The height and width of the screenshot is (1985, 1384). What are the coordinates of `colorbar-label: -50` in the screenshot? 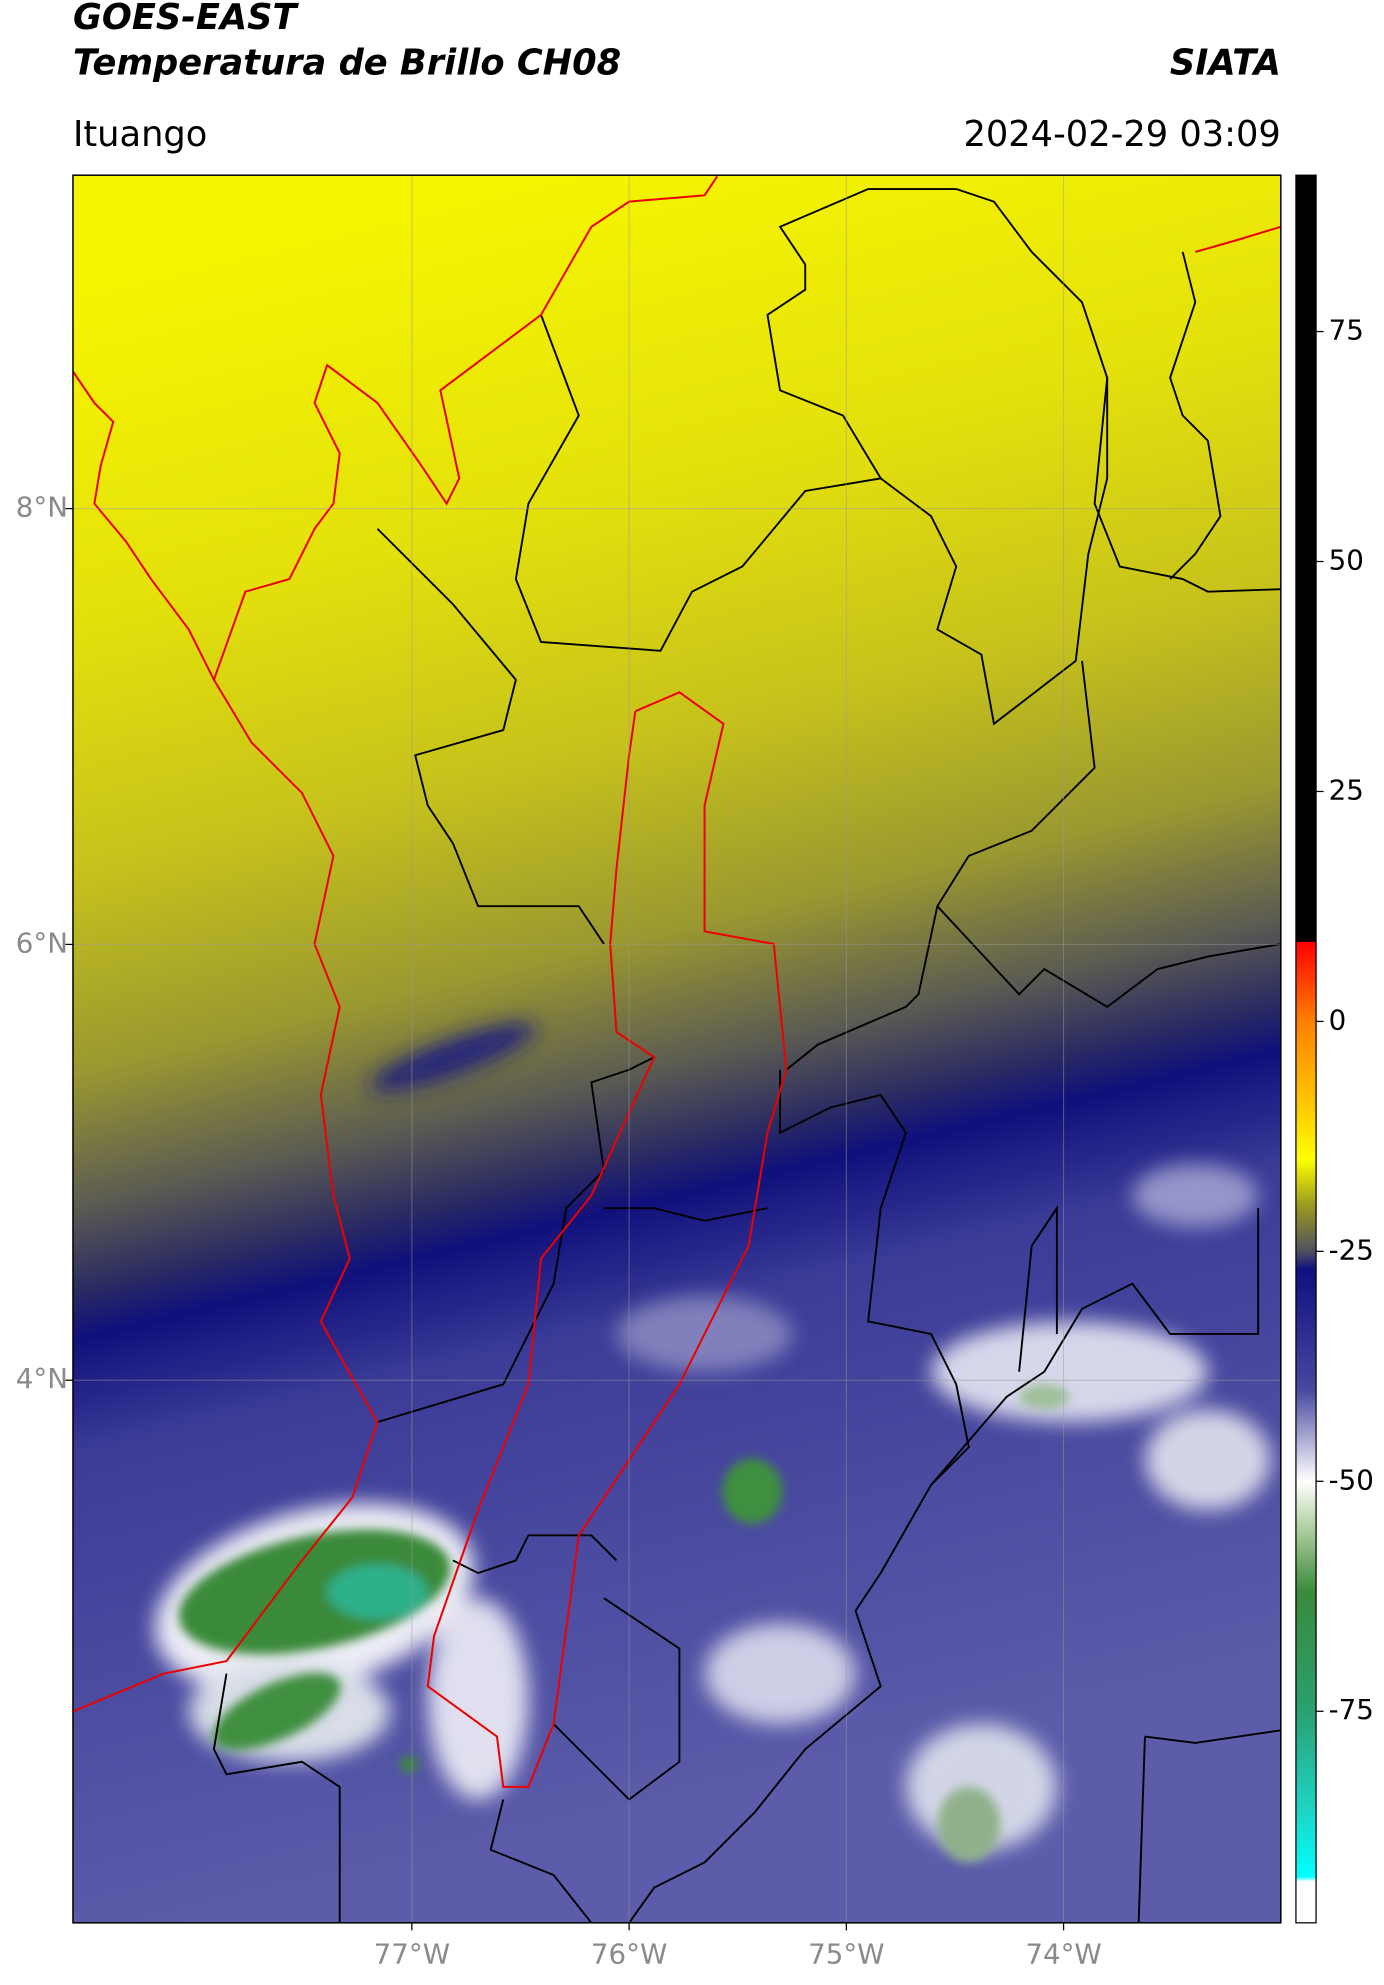 It's located at (1351, 1479).